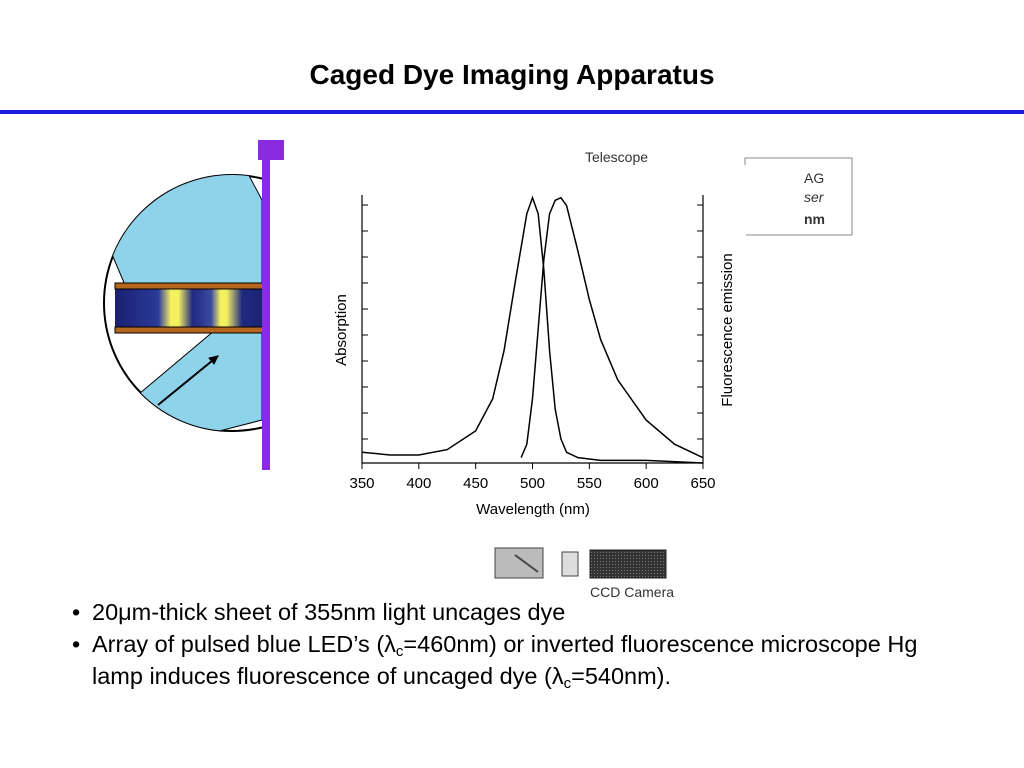 This screenshot has width=1024, height=768. What do you see at coordinates (341, 330) in the screenshot?
I see `y-axis-title: Absorption` at bounding box center [341, 330].